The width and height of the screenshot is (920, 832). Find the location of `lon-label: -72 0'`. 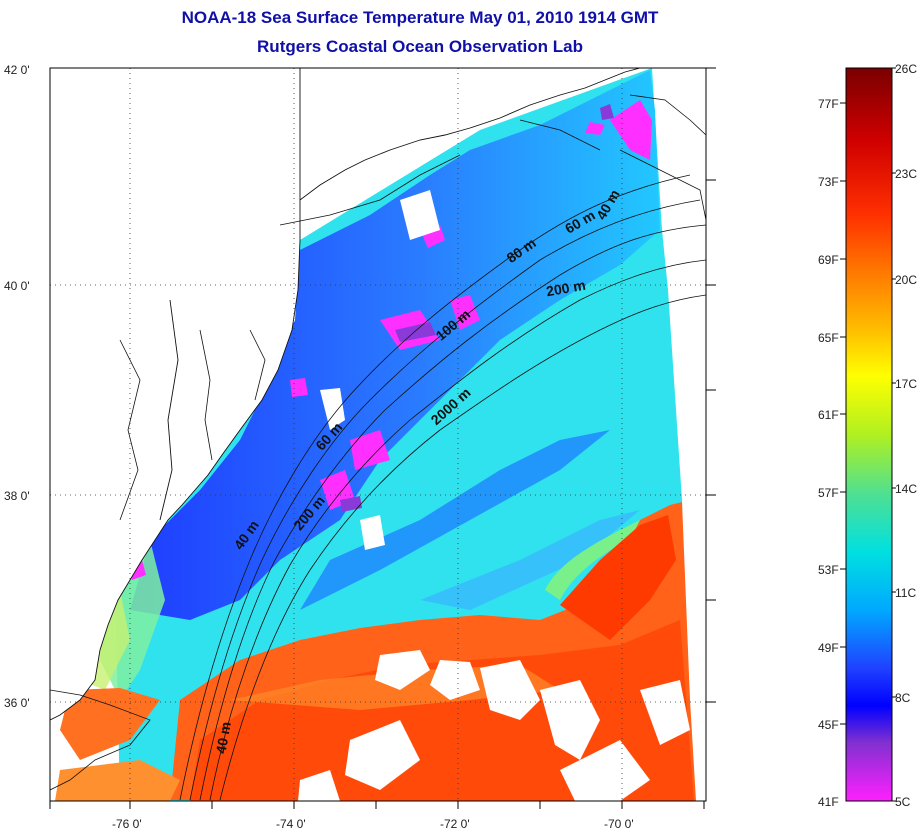

lon-label: -72 0' is located at coordinates (455, 824).